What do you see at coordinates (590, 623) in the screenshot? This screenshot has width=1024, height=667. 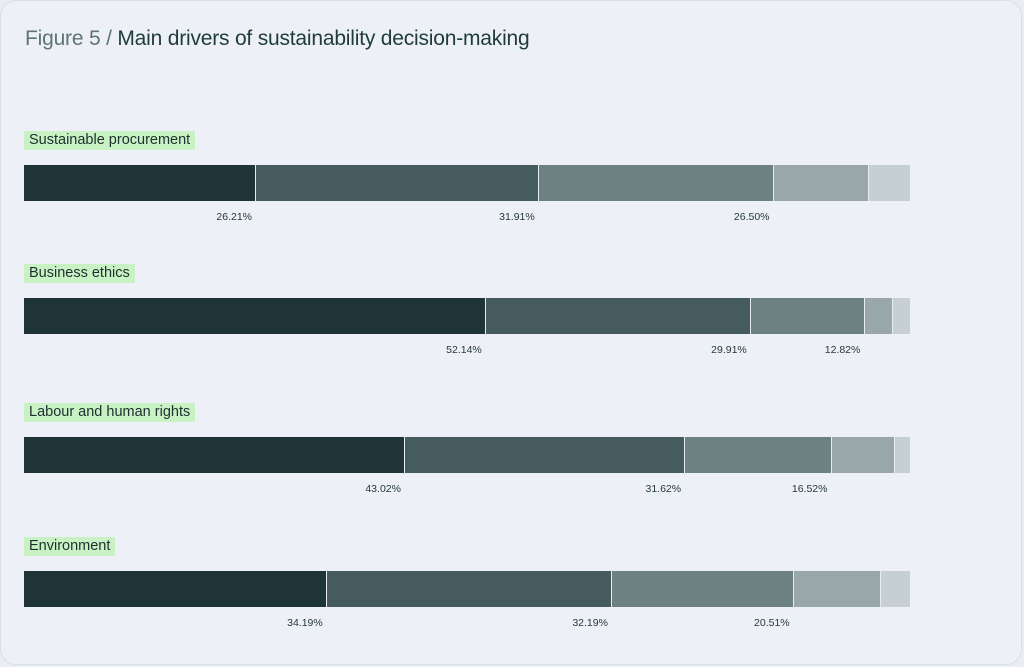 I see `data-label: 32.19%` at bounding box center [590, 623].